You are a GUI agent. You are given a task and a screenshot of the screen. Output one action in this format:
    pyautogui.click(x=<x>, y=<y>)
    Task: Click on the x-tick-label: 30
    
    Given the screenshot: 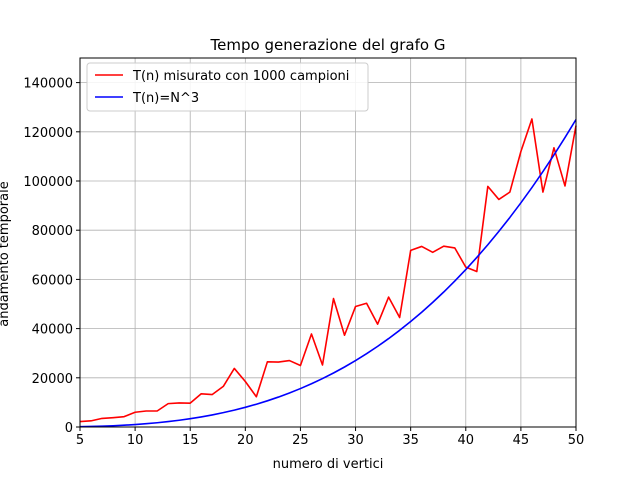 What is the action you would take?
    pyautogui.click(x=355, y=440)
    